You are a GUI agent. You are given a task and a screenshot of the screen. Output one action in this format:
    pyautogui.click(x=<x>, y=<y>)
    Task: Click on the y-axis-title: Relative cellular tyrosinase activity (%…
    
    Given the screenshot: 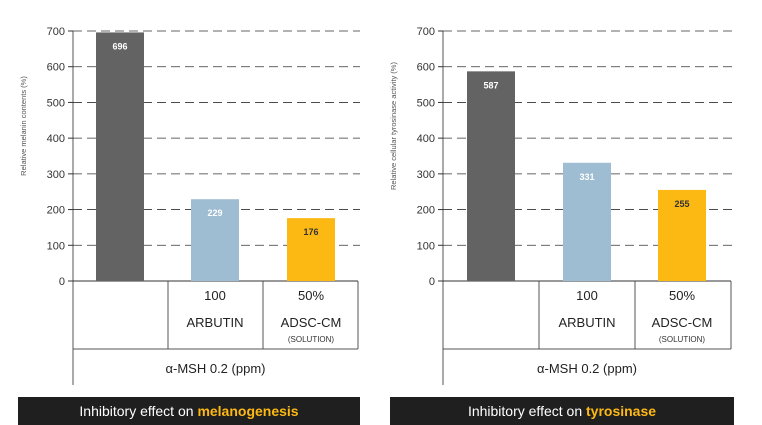 What is the action you would take?
    pyautogui.click(x=393, y=126)
    